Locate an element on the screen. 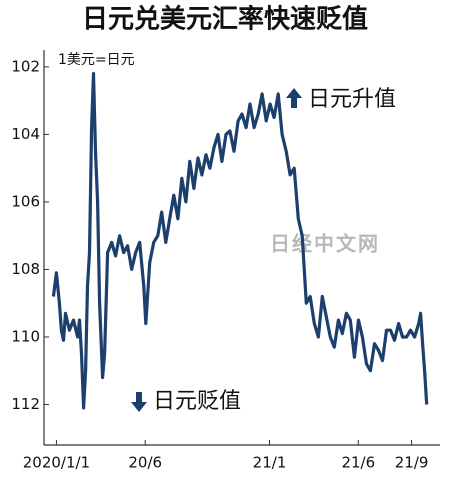 The width and height of the screenshot is (450, 480). x-tick-label: 21/1 is located at coordinates (270, 463).